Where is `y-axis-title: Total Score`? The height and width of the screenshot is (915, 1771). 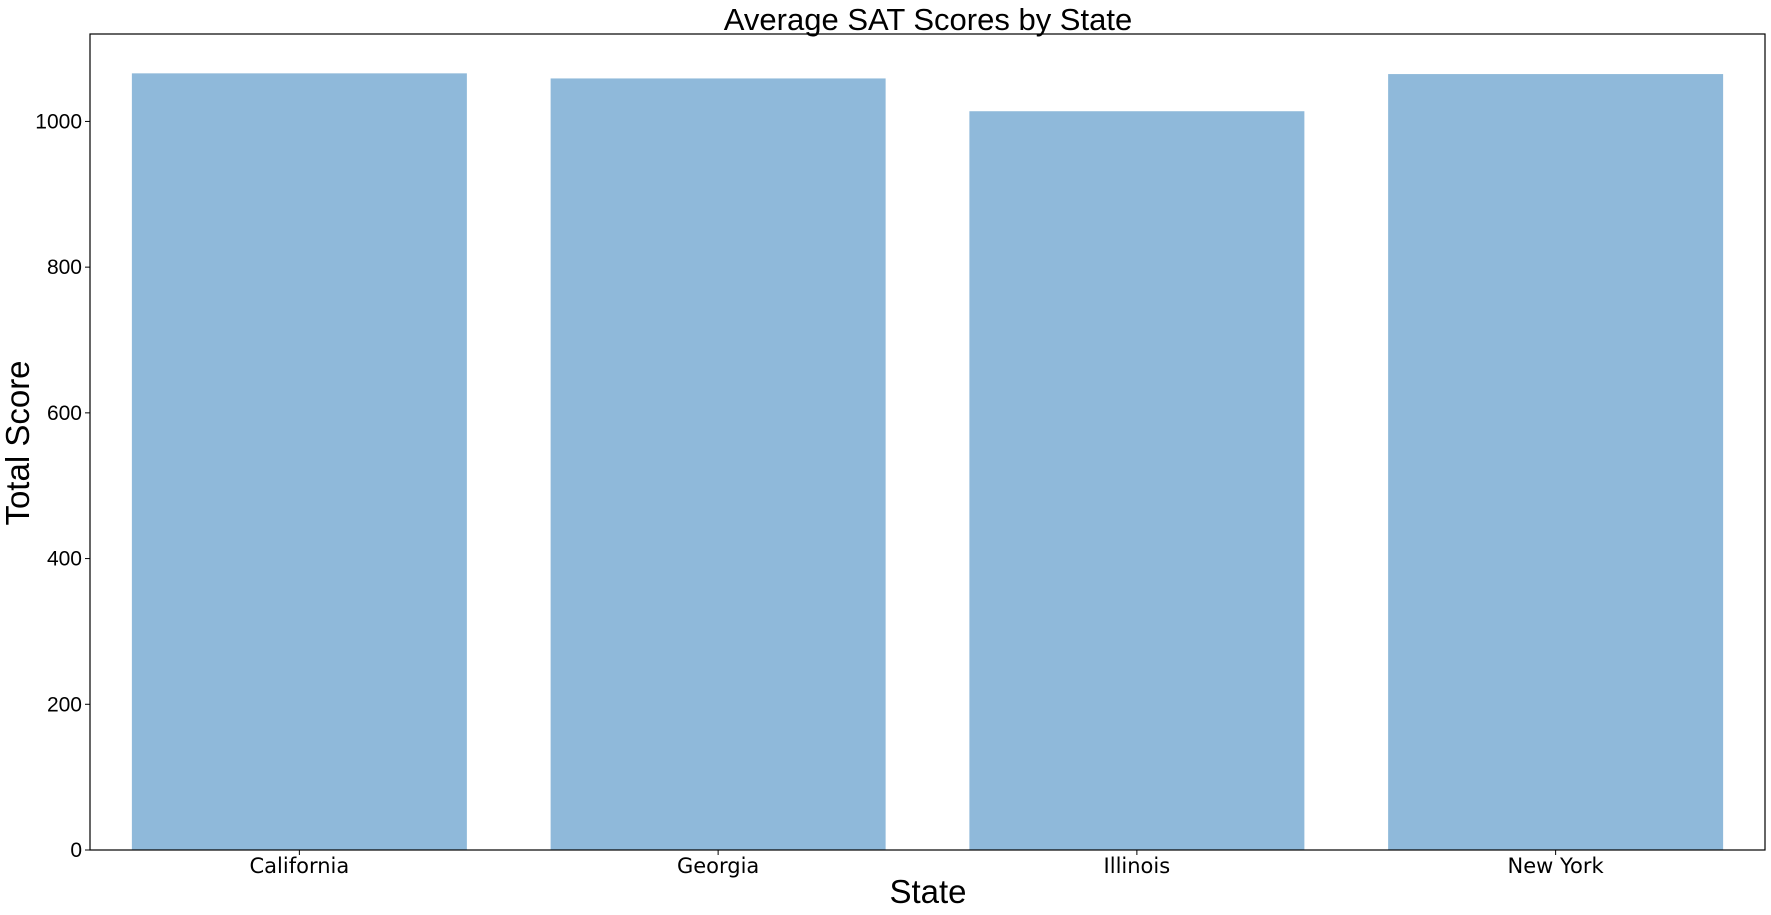 y-axis-title: Total Score is located at coordinates (18, 442).